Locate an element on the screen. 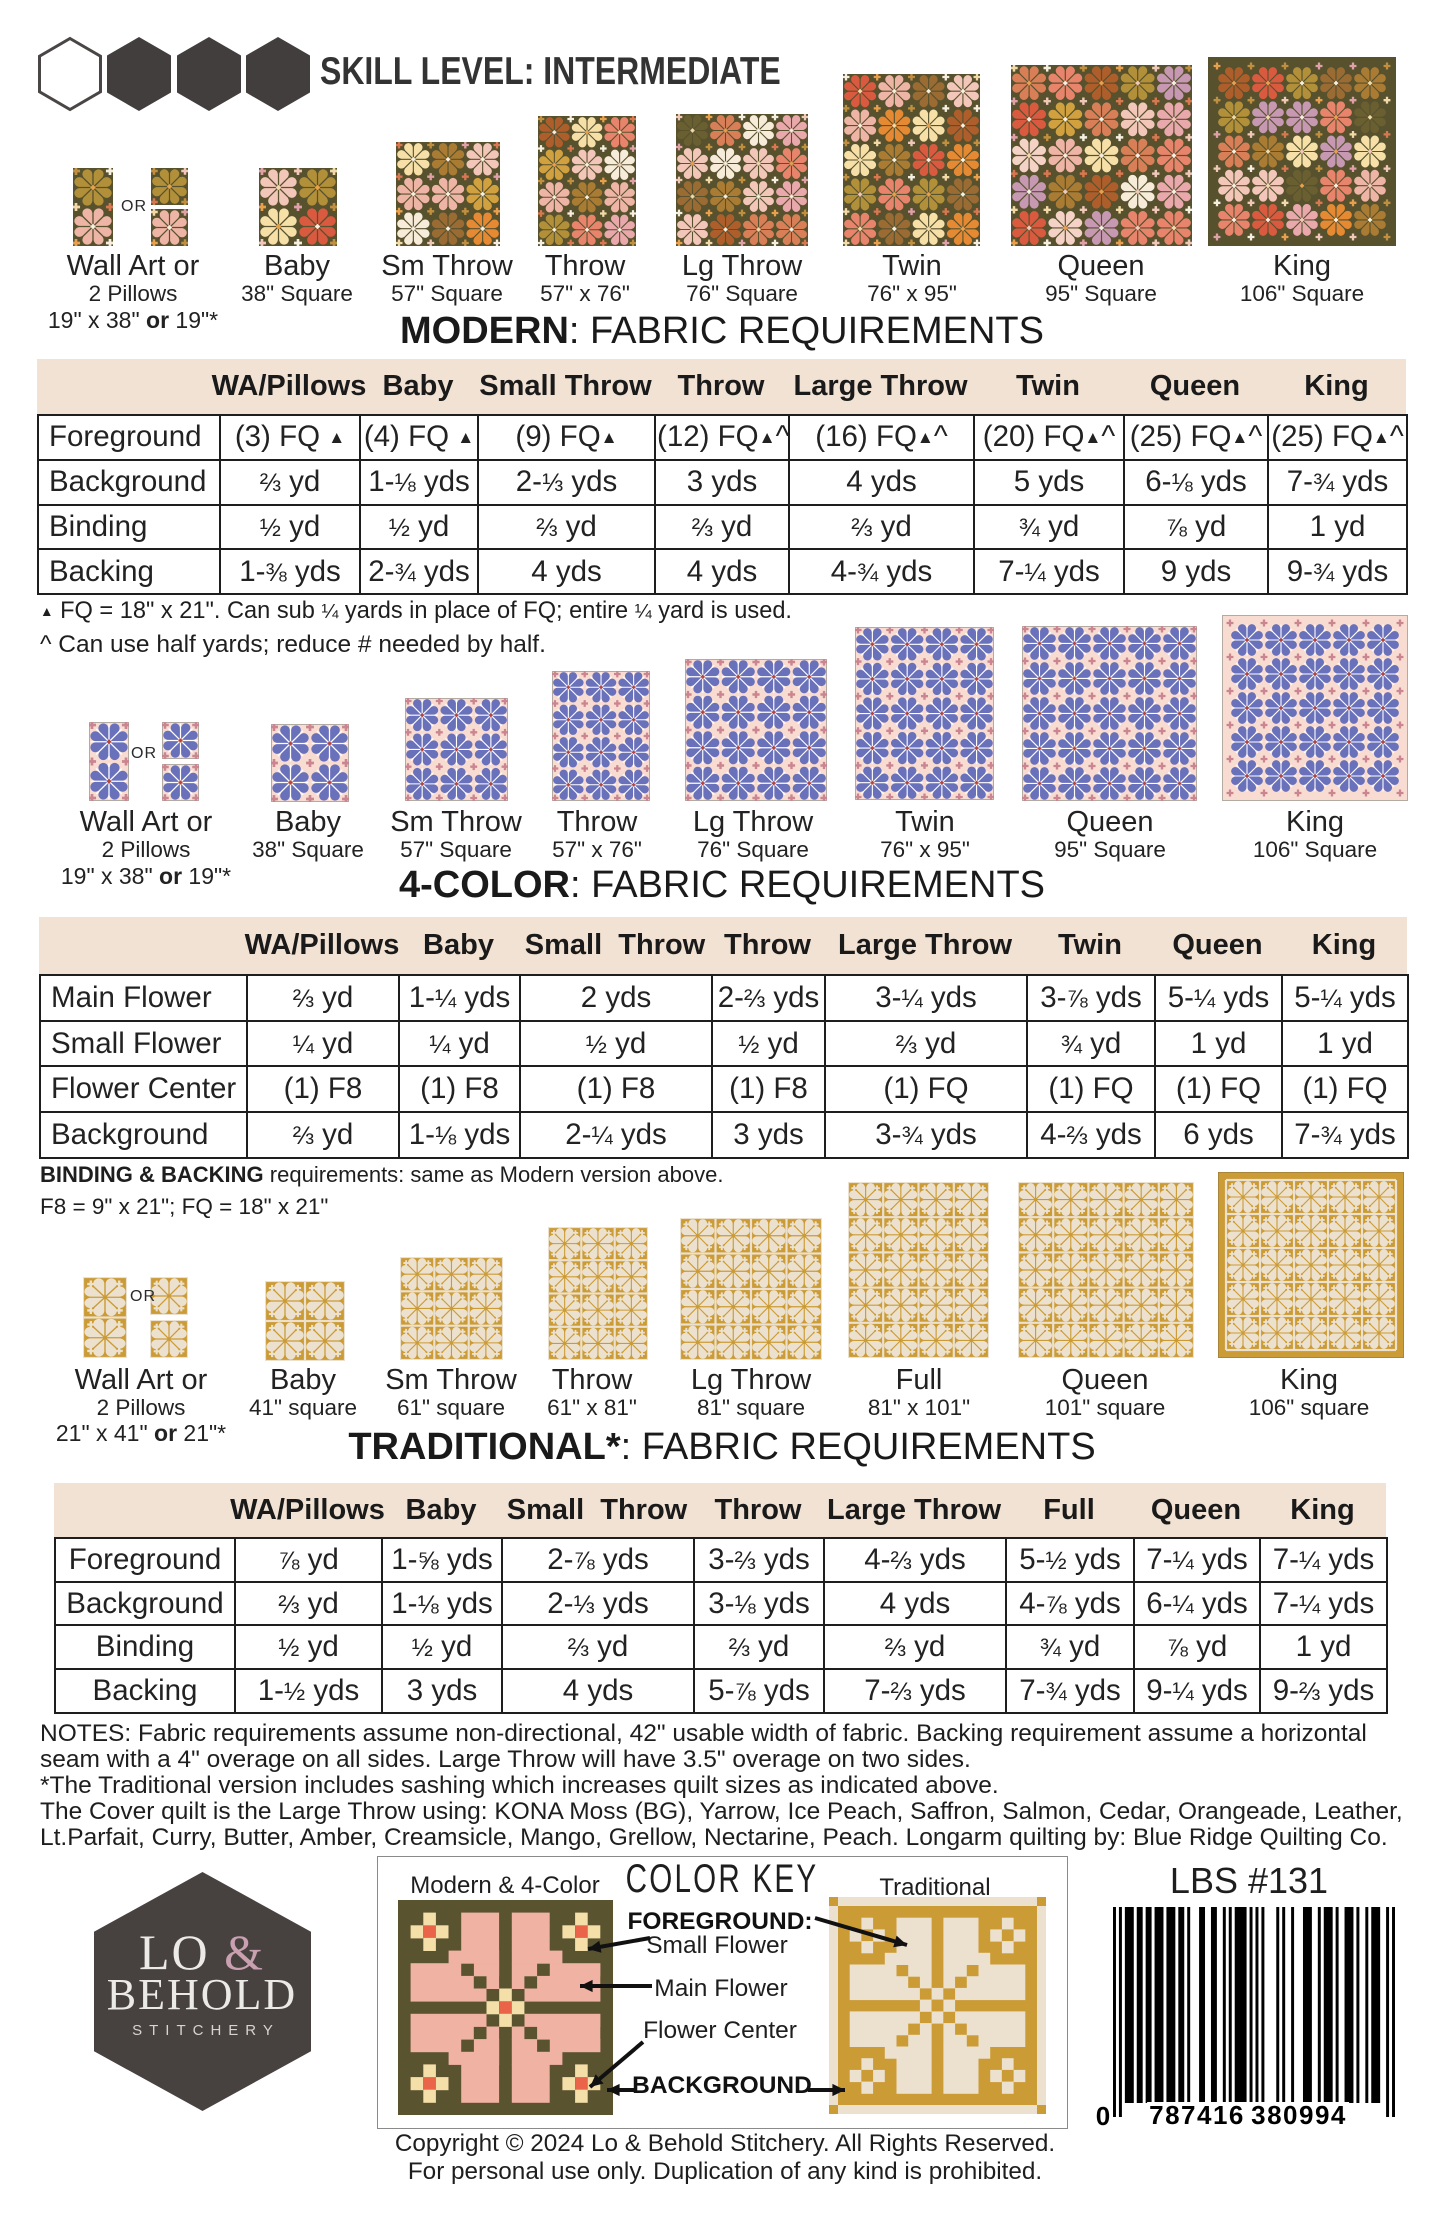 This screenshot has width=1445, height=2233. svg-text: BEHOLD is located at coordinates (202, 1994).